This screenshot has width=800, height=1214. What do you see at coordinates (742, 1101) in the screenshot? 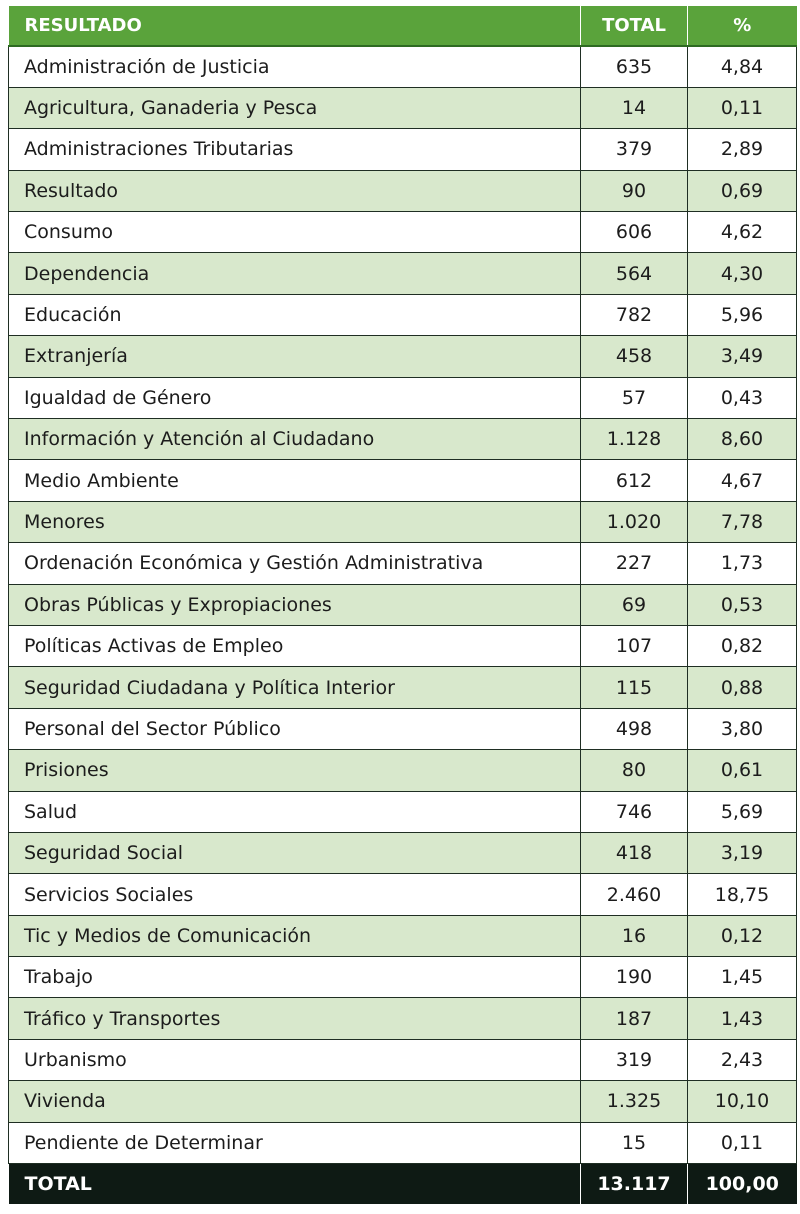
I see `row-percent: 10,10` at bounding box center [742, 1101].